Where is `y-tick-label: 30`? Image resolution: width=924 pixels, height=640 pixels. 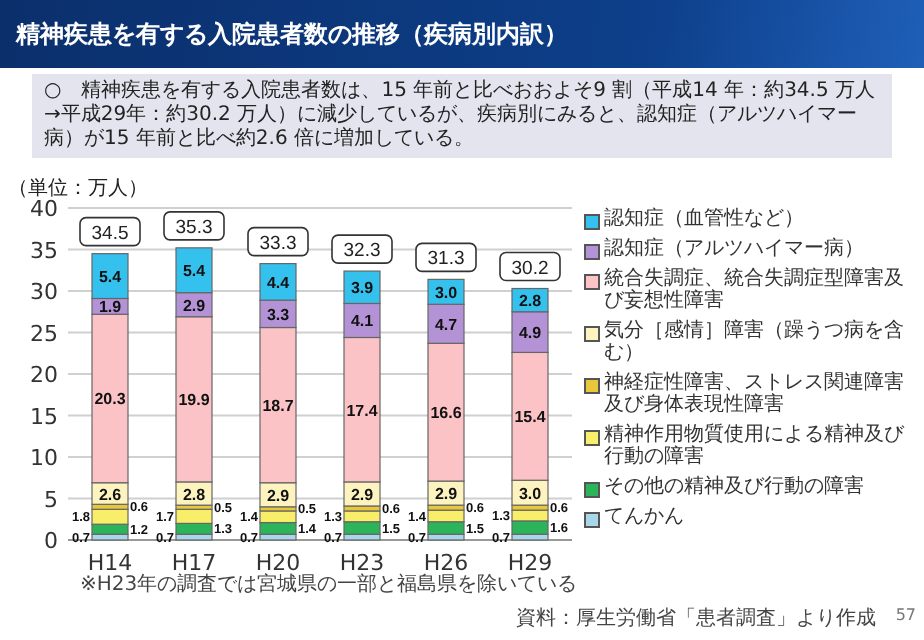
y-tick-label: 30 is located at coordinates (44, 292).